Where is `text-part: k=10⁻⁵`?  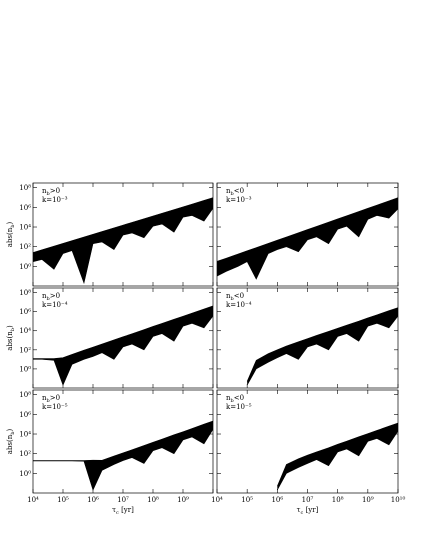 text-part: k=10⁻⁵ is located at coordinates (239, 407).